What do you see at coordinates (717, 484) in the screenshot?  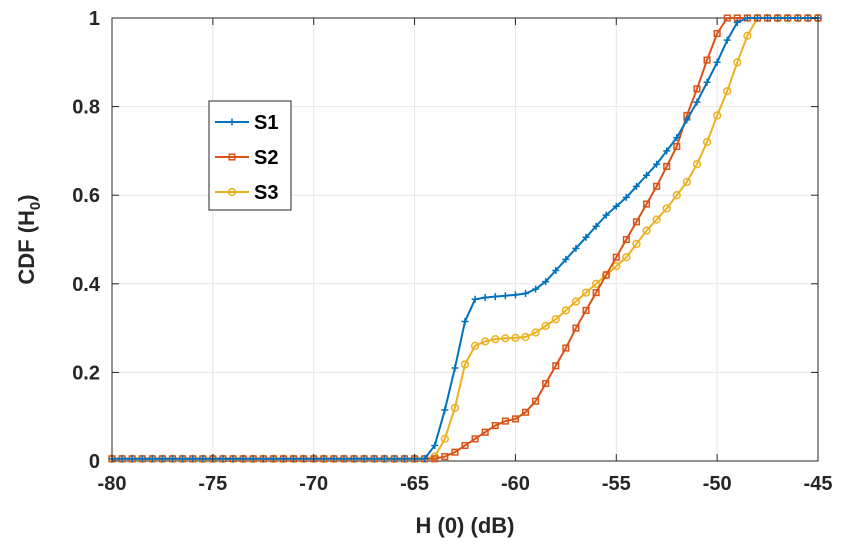 I see `x-tick-label: -50` at bounding box center [717, 484].